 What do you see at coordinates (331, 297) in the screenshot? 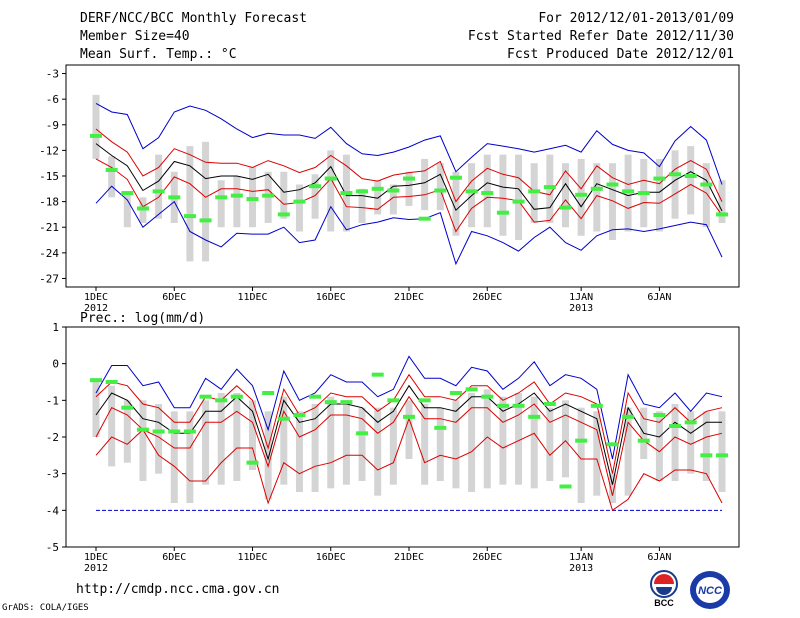
I see `temp-x-tick-label: 16DEC` at bounding box center [331, 297].